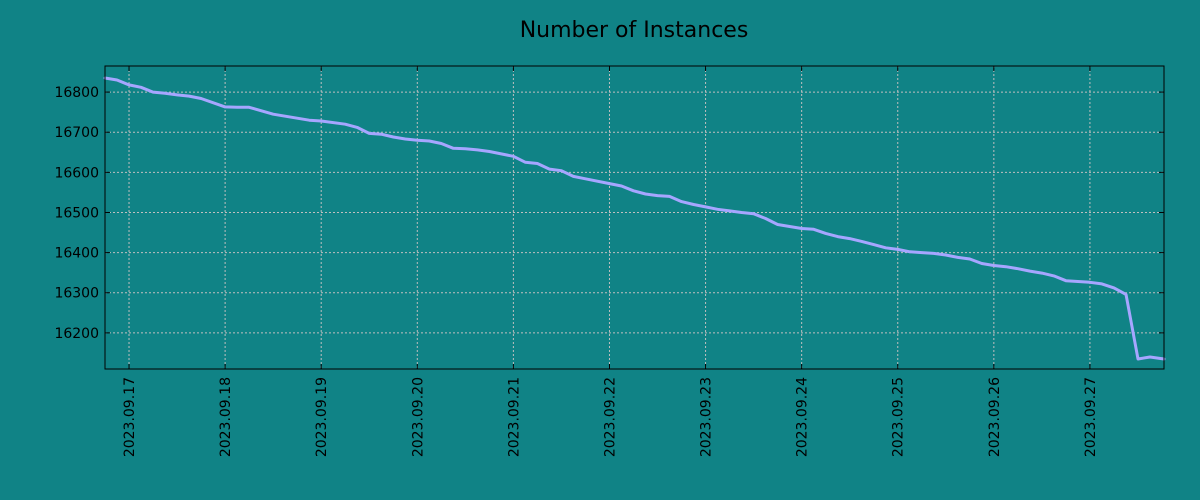 This screenshot has height=500, width=1200. Describe the element at coordinates (418, 417) in the screenshot. I see `x-tick-label: 2023.09.20` at that location.